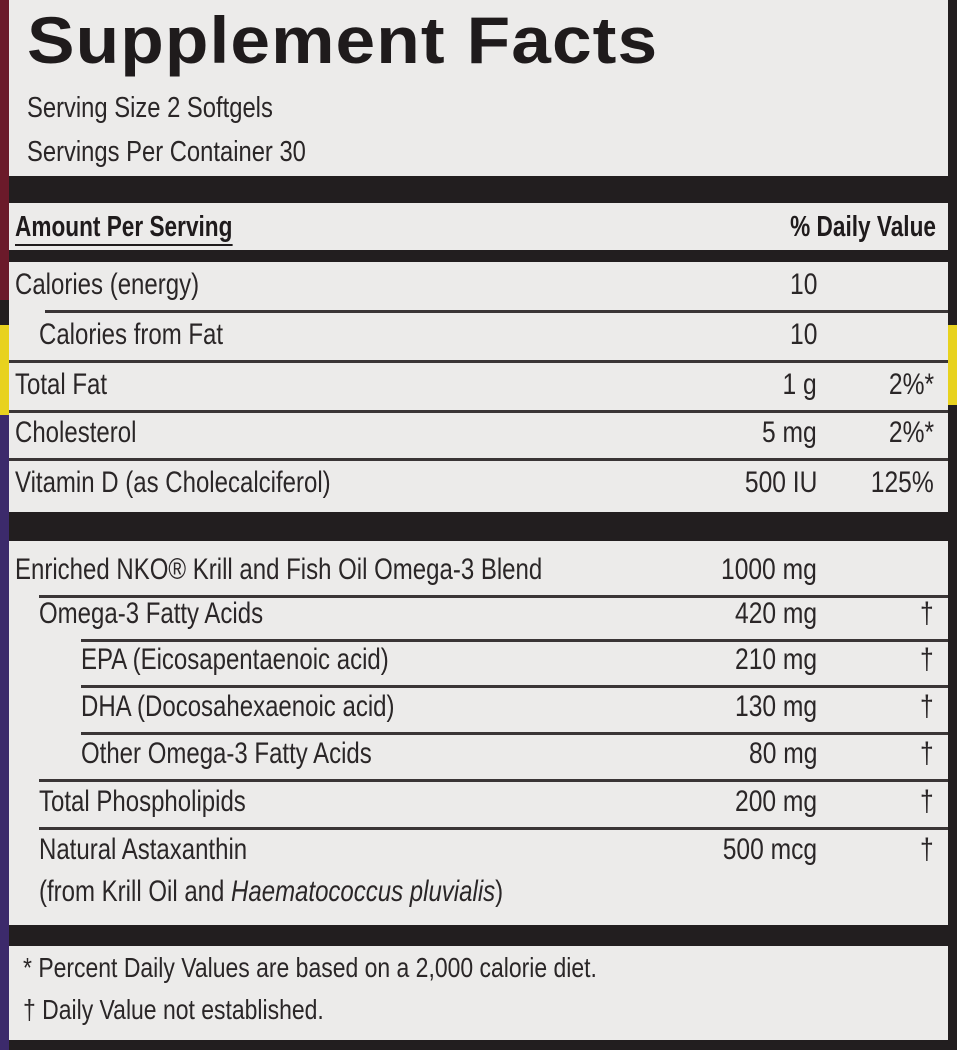 The image size is (957, 1050). What do you see at coordinates (4, 370) in the screenshot?
I see `edge-yellow` at bounding box center [4, 370].